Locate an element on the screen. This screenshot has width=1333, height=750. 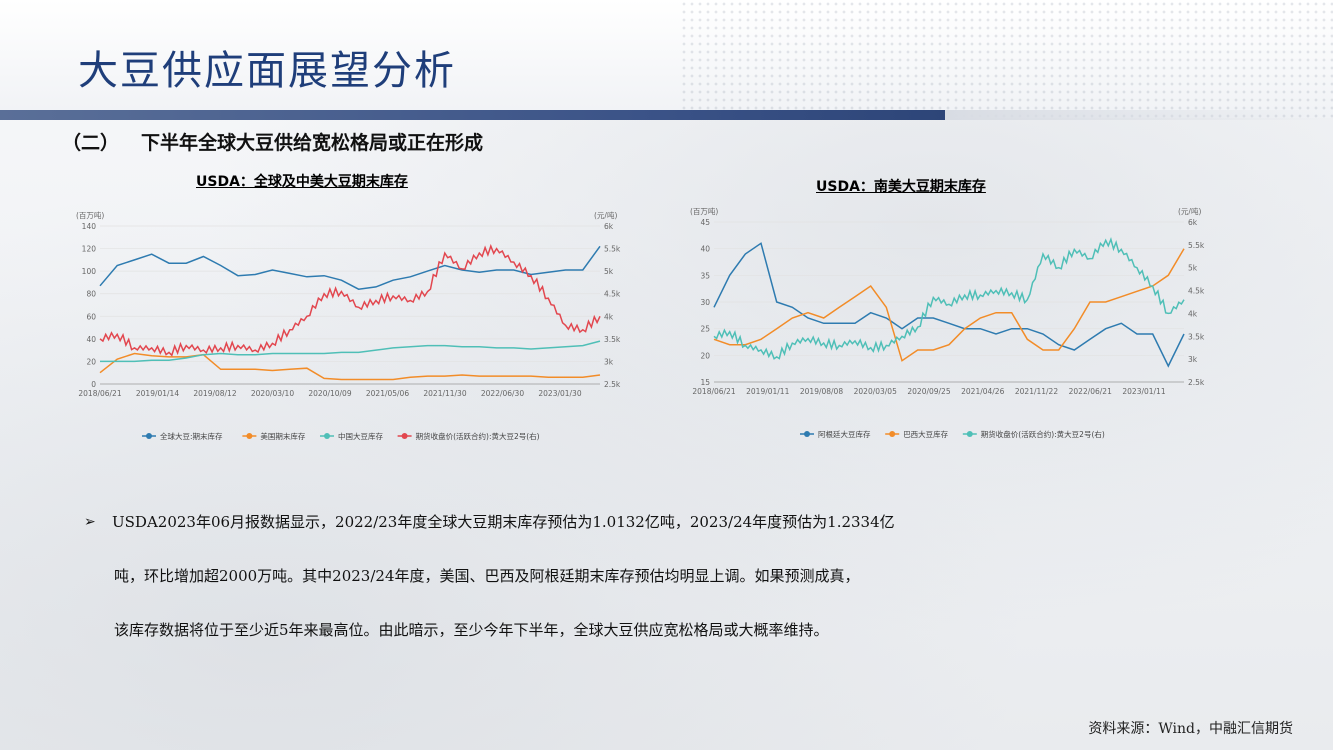
x-tick-label: 2022/06/30 is located at coordinates (502, 393).